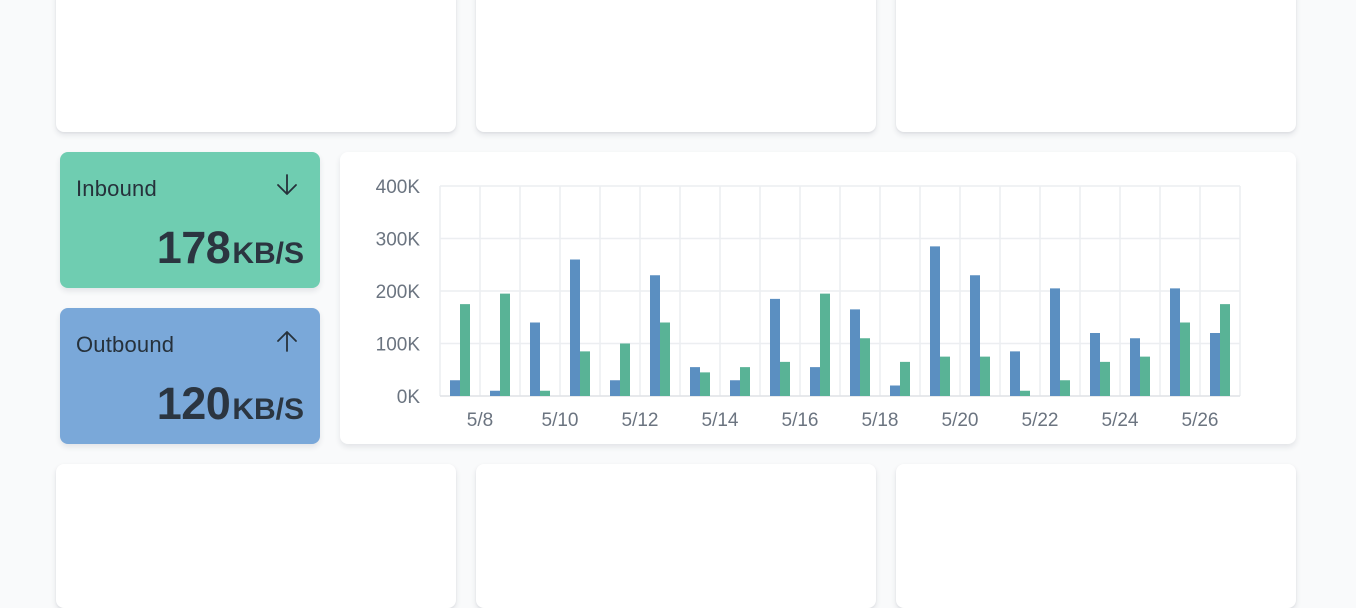 This screenshot has width=1356, height=608. Describe the element at coordinates (560, 420) in the screenshot. I see `x-tick-label: 5/10` at that location.